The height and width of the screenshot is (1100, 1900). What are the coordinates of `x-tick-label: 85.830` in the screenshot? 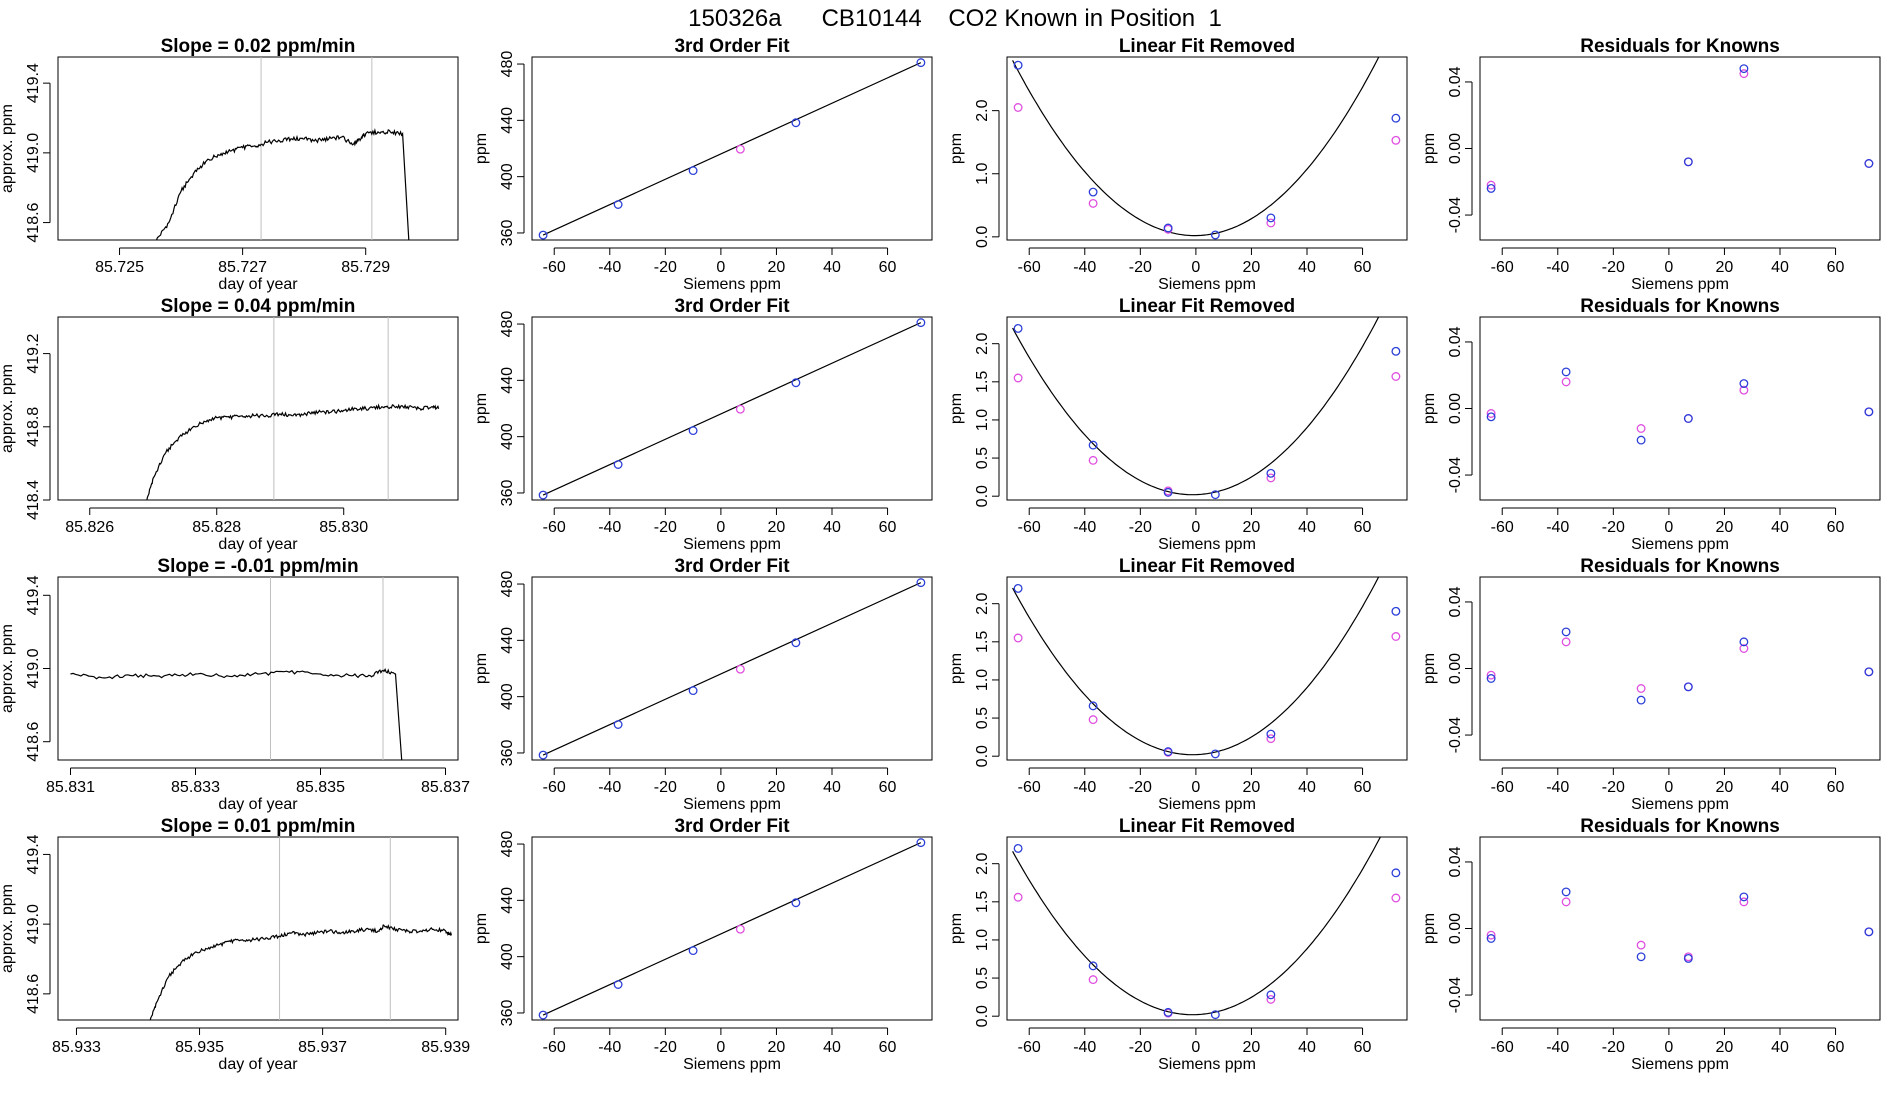 It's located at (343, 527).